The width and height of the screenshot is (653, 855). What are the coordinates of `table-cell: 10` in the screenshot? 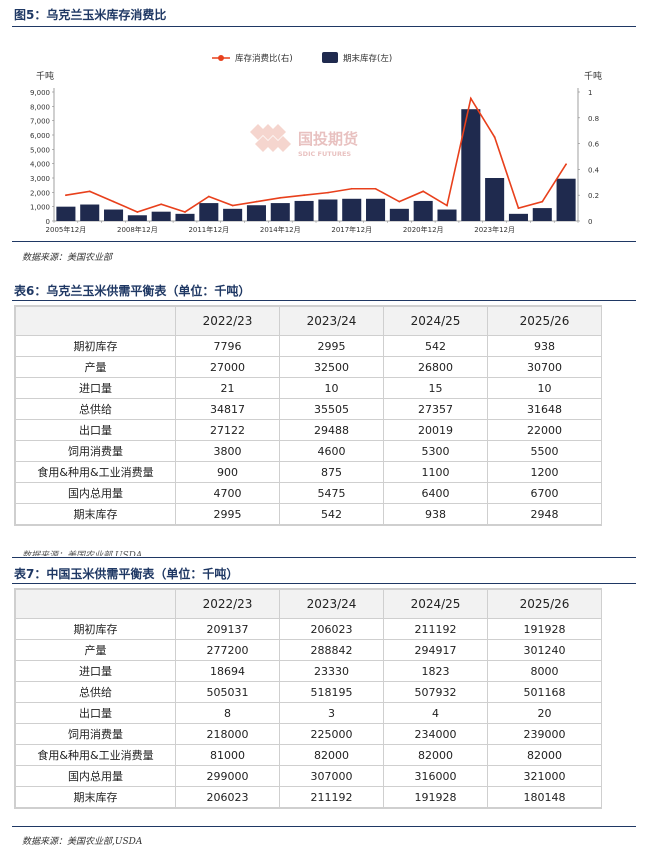 It's located at (544, 388).